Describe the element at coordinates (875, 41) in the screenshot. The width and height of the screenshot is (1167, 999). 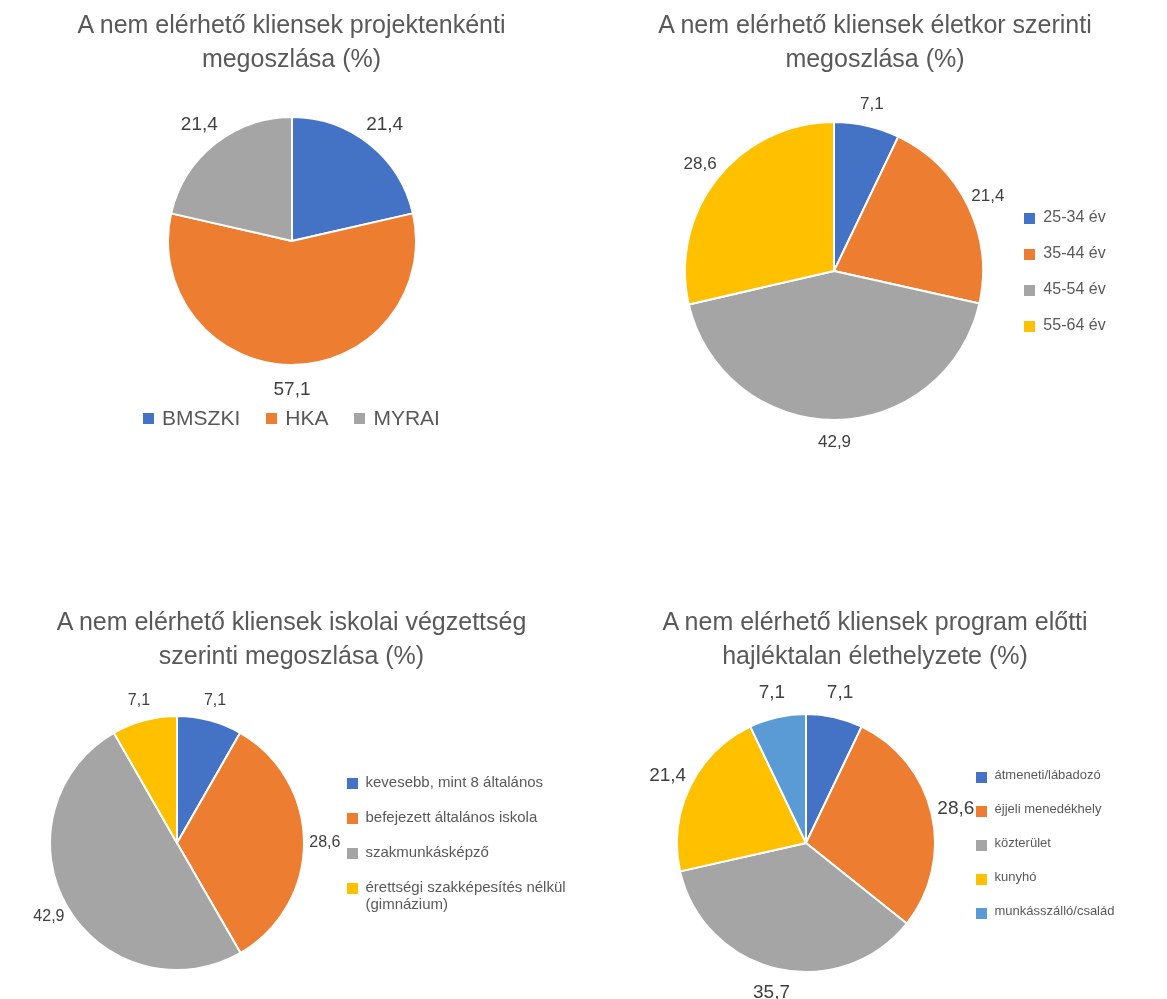
I see `chart-title: A nem elérhető kliensek életkor szerinti megoszlása (%)` at that location.